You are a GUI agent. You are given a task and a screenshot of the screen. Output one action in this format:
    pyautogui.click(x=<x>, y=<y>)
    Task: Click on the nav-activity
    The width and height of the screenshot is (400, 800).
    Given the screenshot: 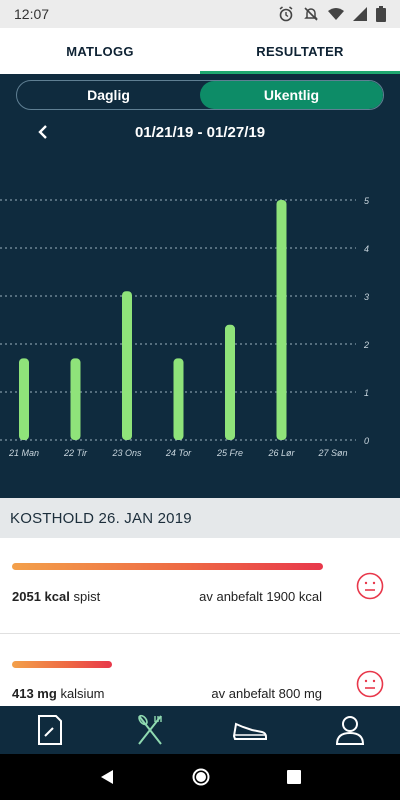 What is the action you would take?
    pyautogui.click(x=250, y=730)
    